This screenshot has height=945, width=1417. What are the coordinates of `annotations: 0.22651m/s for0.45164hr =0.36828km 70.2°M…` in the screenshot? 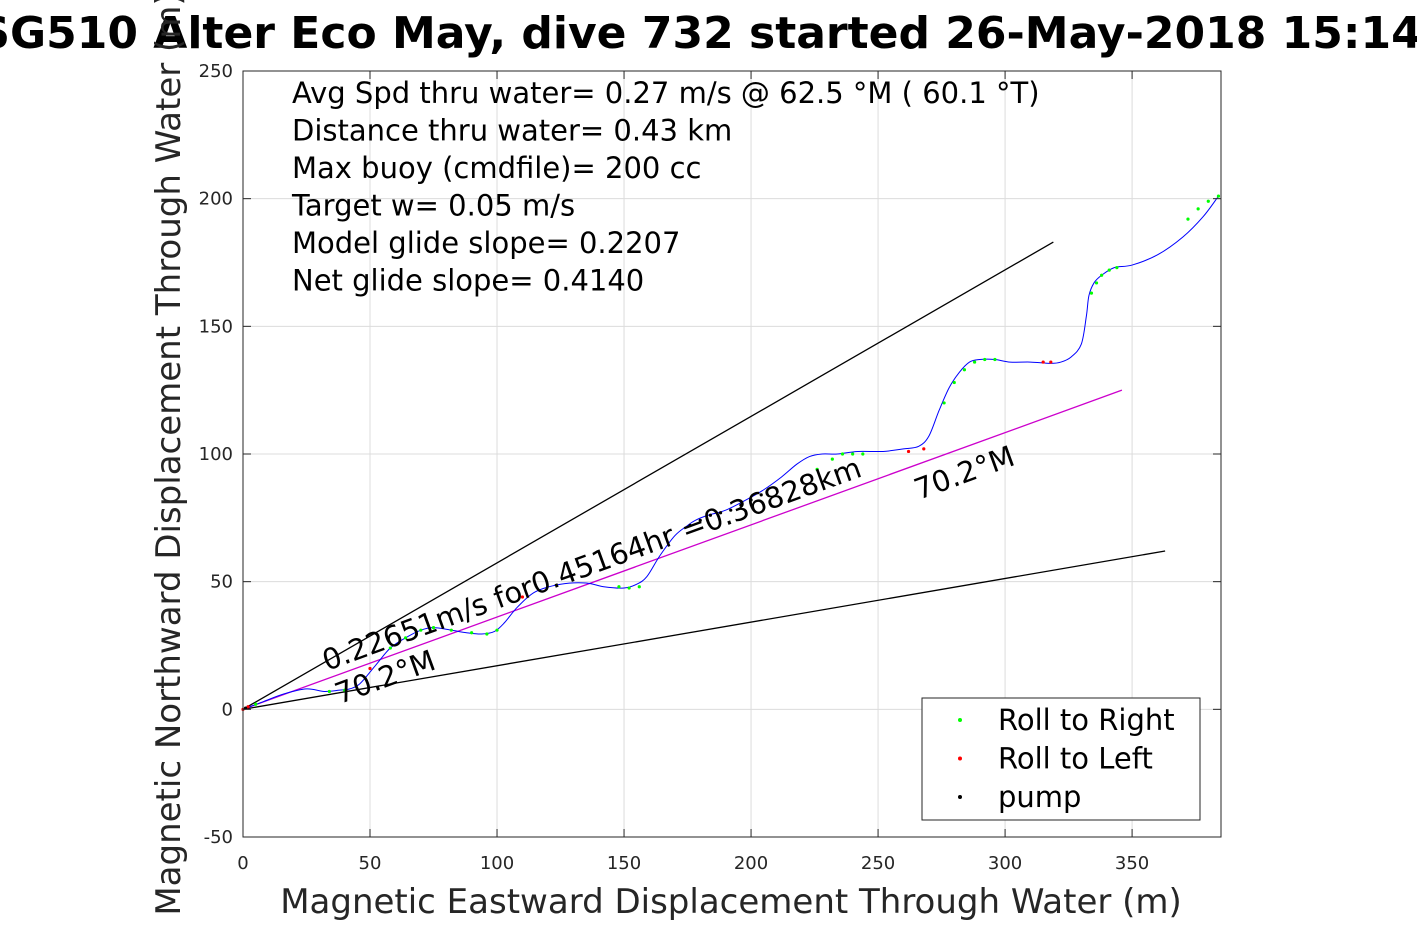 It's located at (668, 575).